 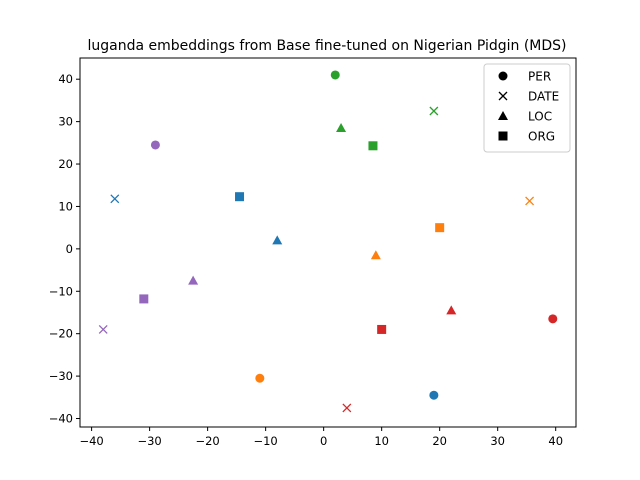 What do you see at coordinates (207, 441) in the screenshot?
I see `x-tick-label: −20` at bounding box center [207, 441].